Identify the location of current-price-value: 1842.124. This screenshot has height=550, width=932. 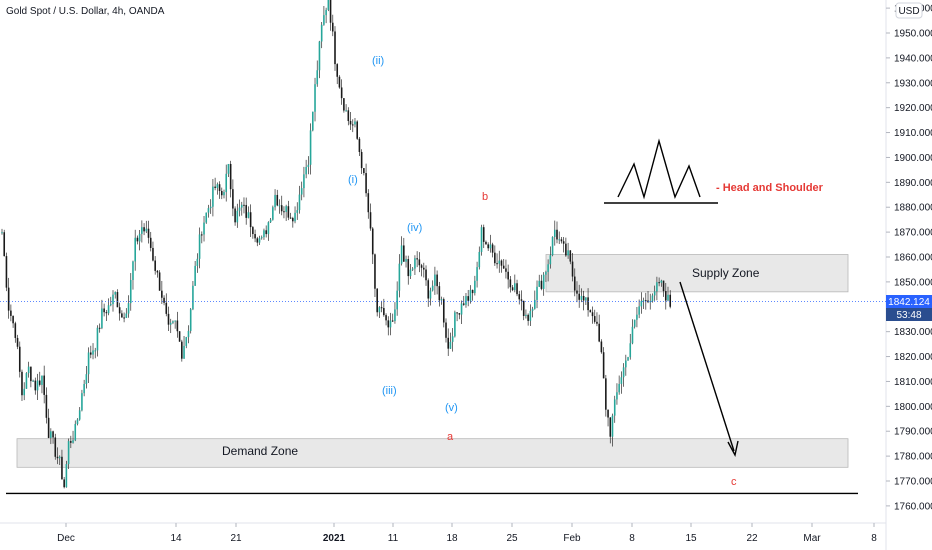
(909, 302).